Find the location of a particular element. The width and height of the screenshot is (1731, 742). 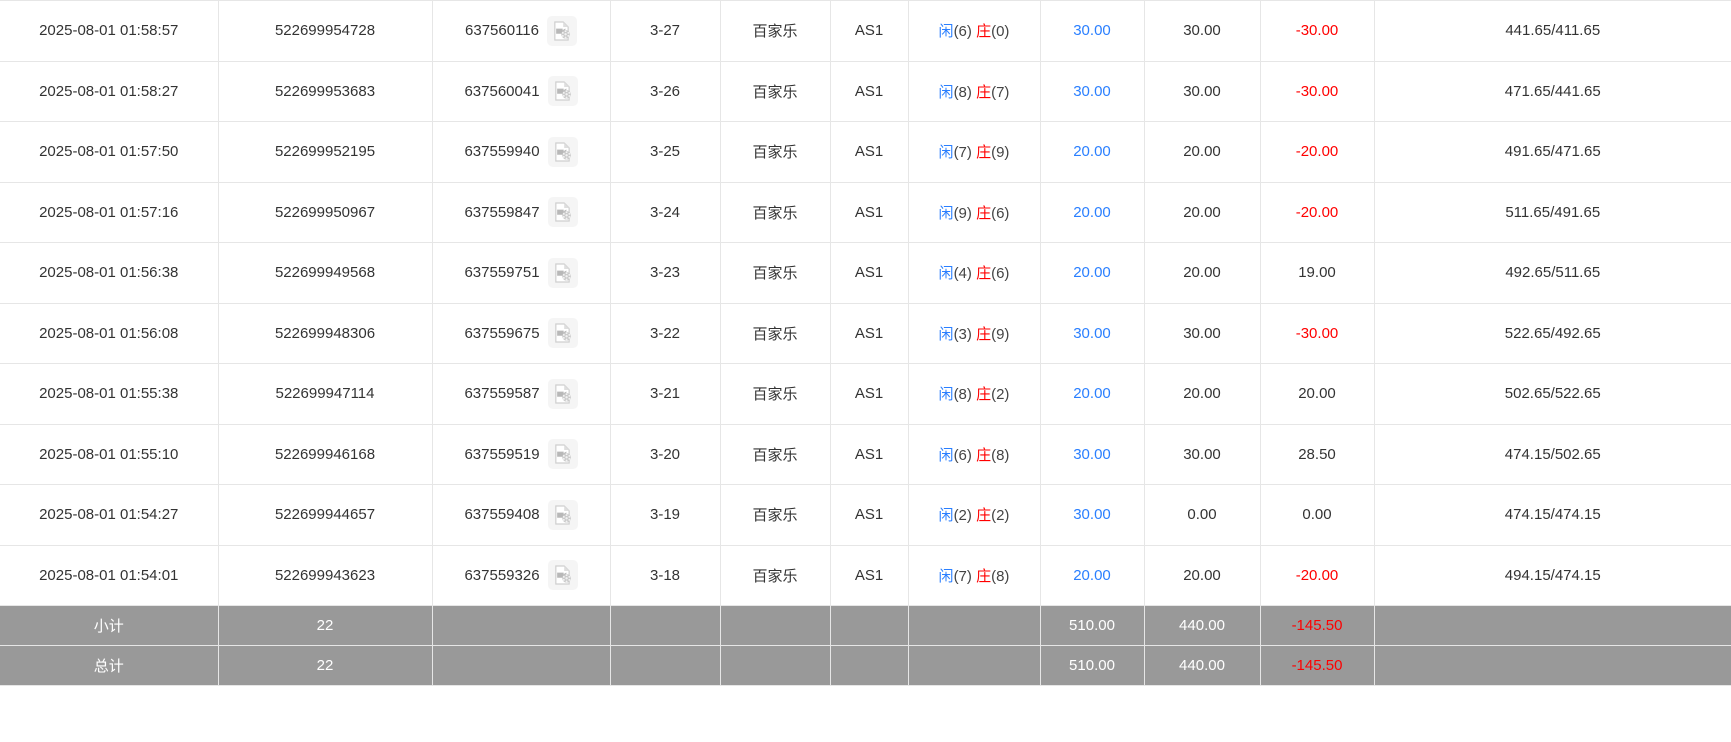

shoe-round-cell: 3-23 is located at coordinates (665, 273).